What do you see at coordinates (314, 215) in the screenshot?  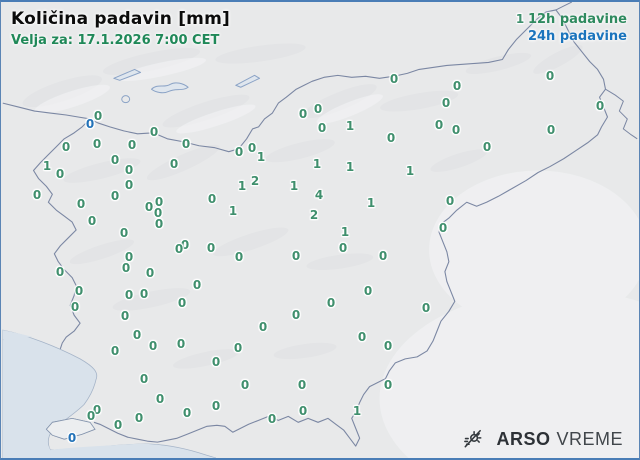 I see `station-value-12h: 2` at bounding box center [314, 215].